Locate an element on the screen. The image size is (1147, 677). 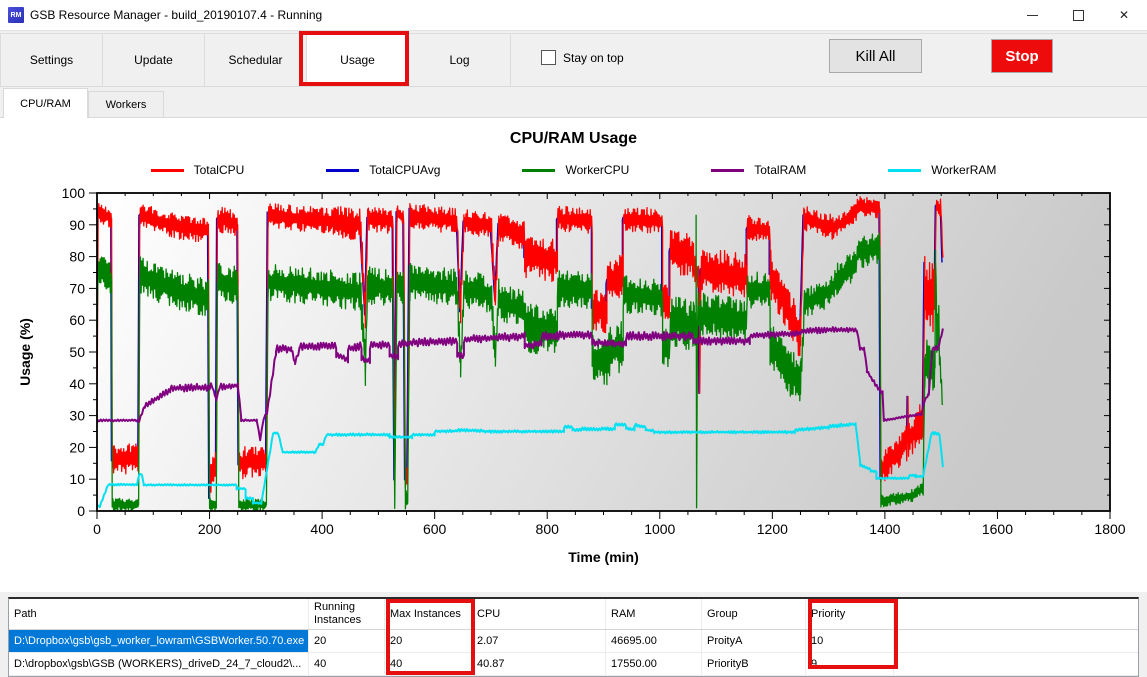
svg-text: 1200 is located at coordinates (772, 529).